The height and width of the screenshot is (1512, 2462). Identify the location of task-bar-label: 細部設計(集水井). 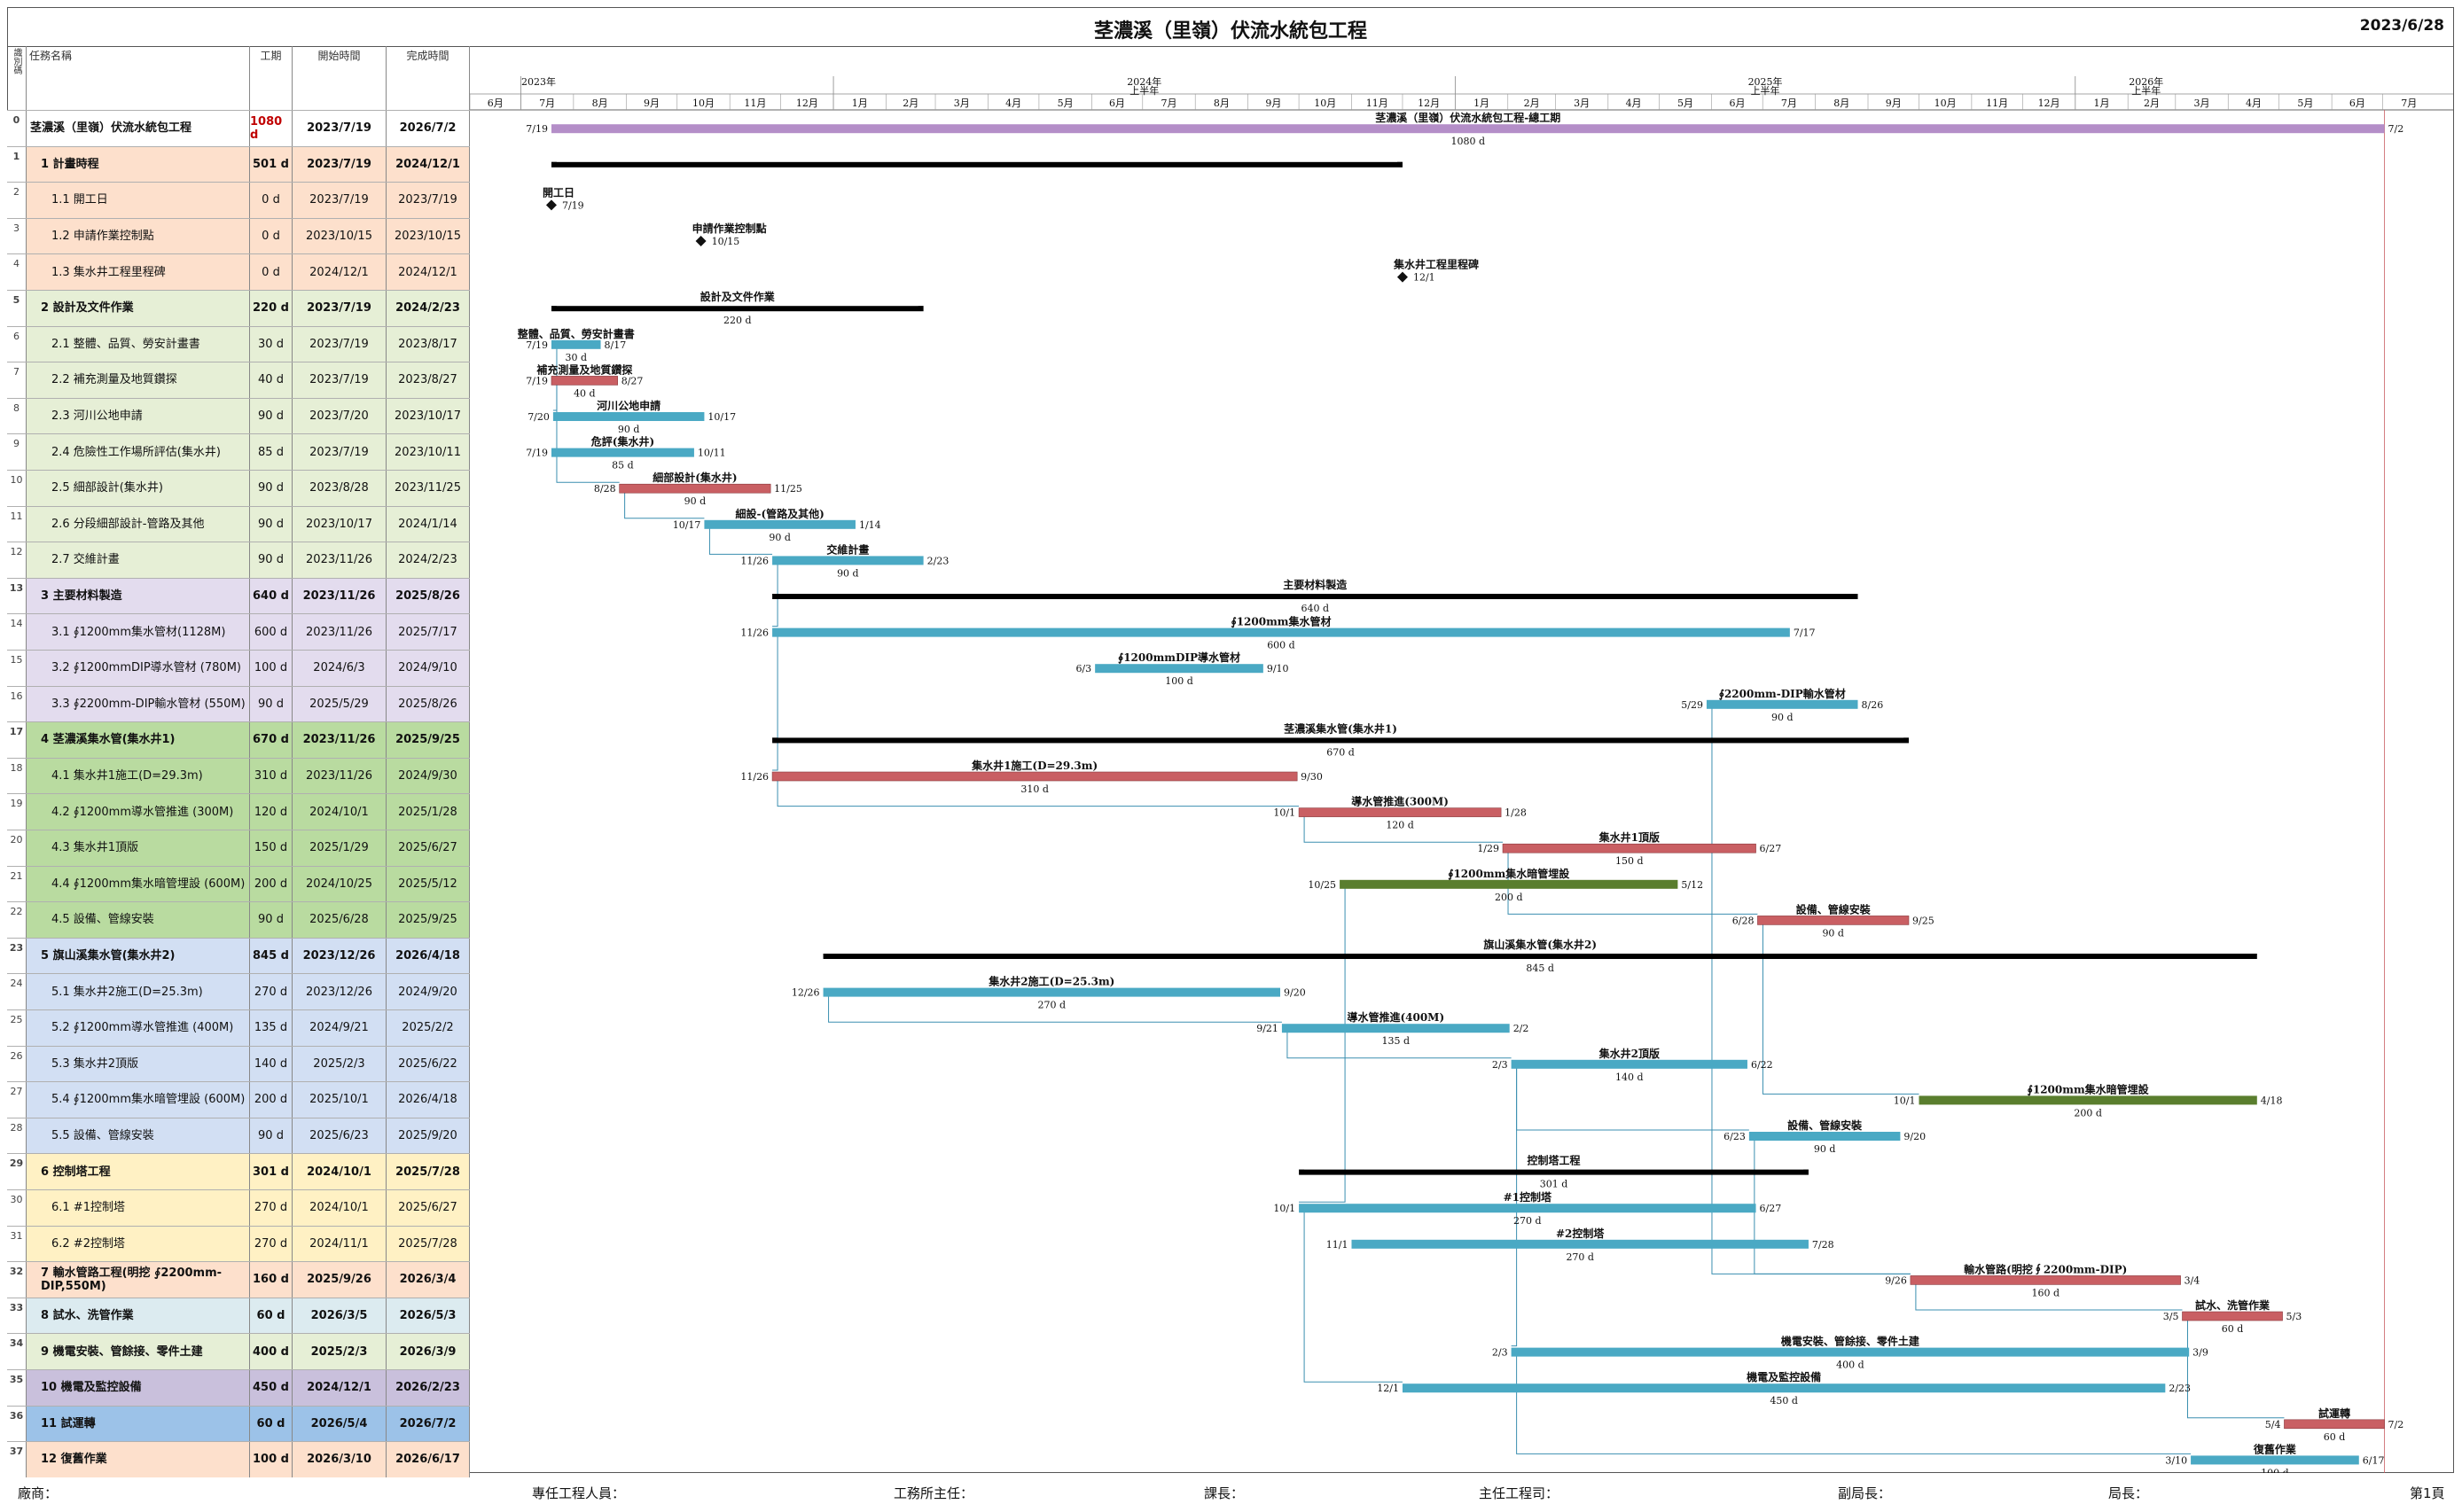
(695, 477).